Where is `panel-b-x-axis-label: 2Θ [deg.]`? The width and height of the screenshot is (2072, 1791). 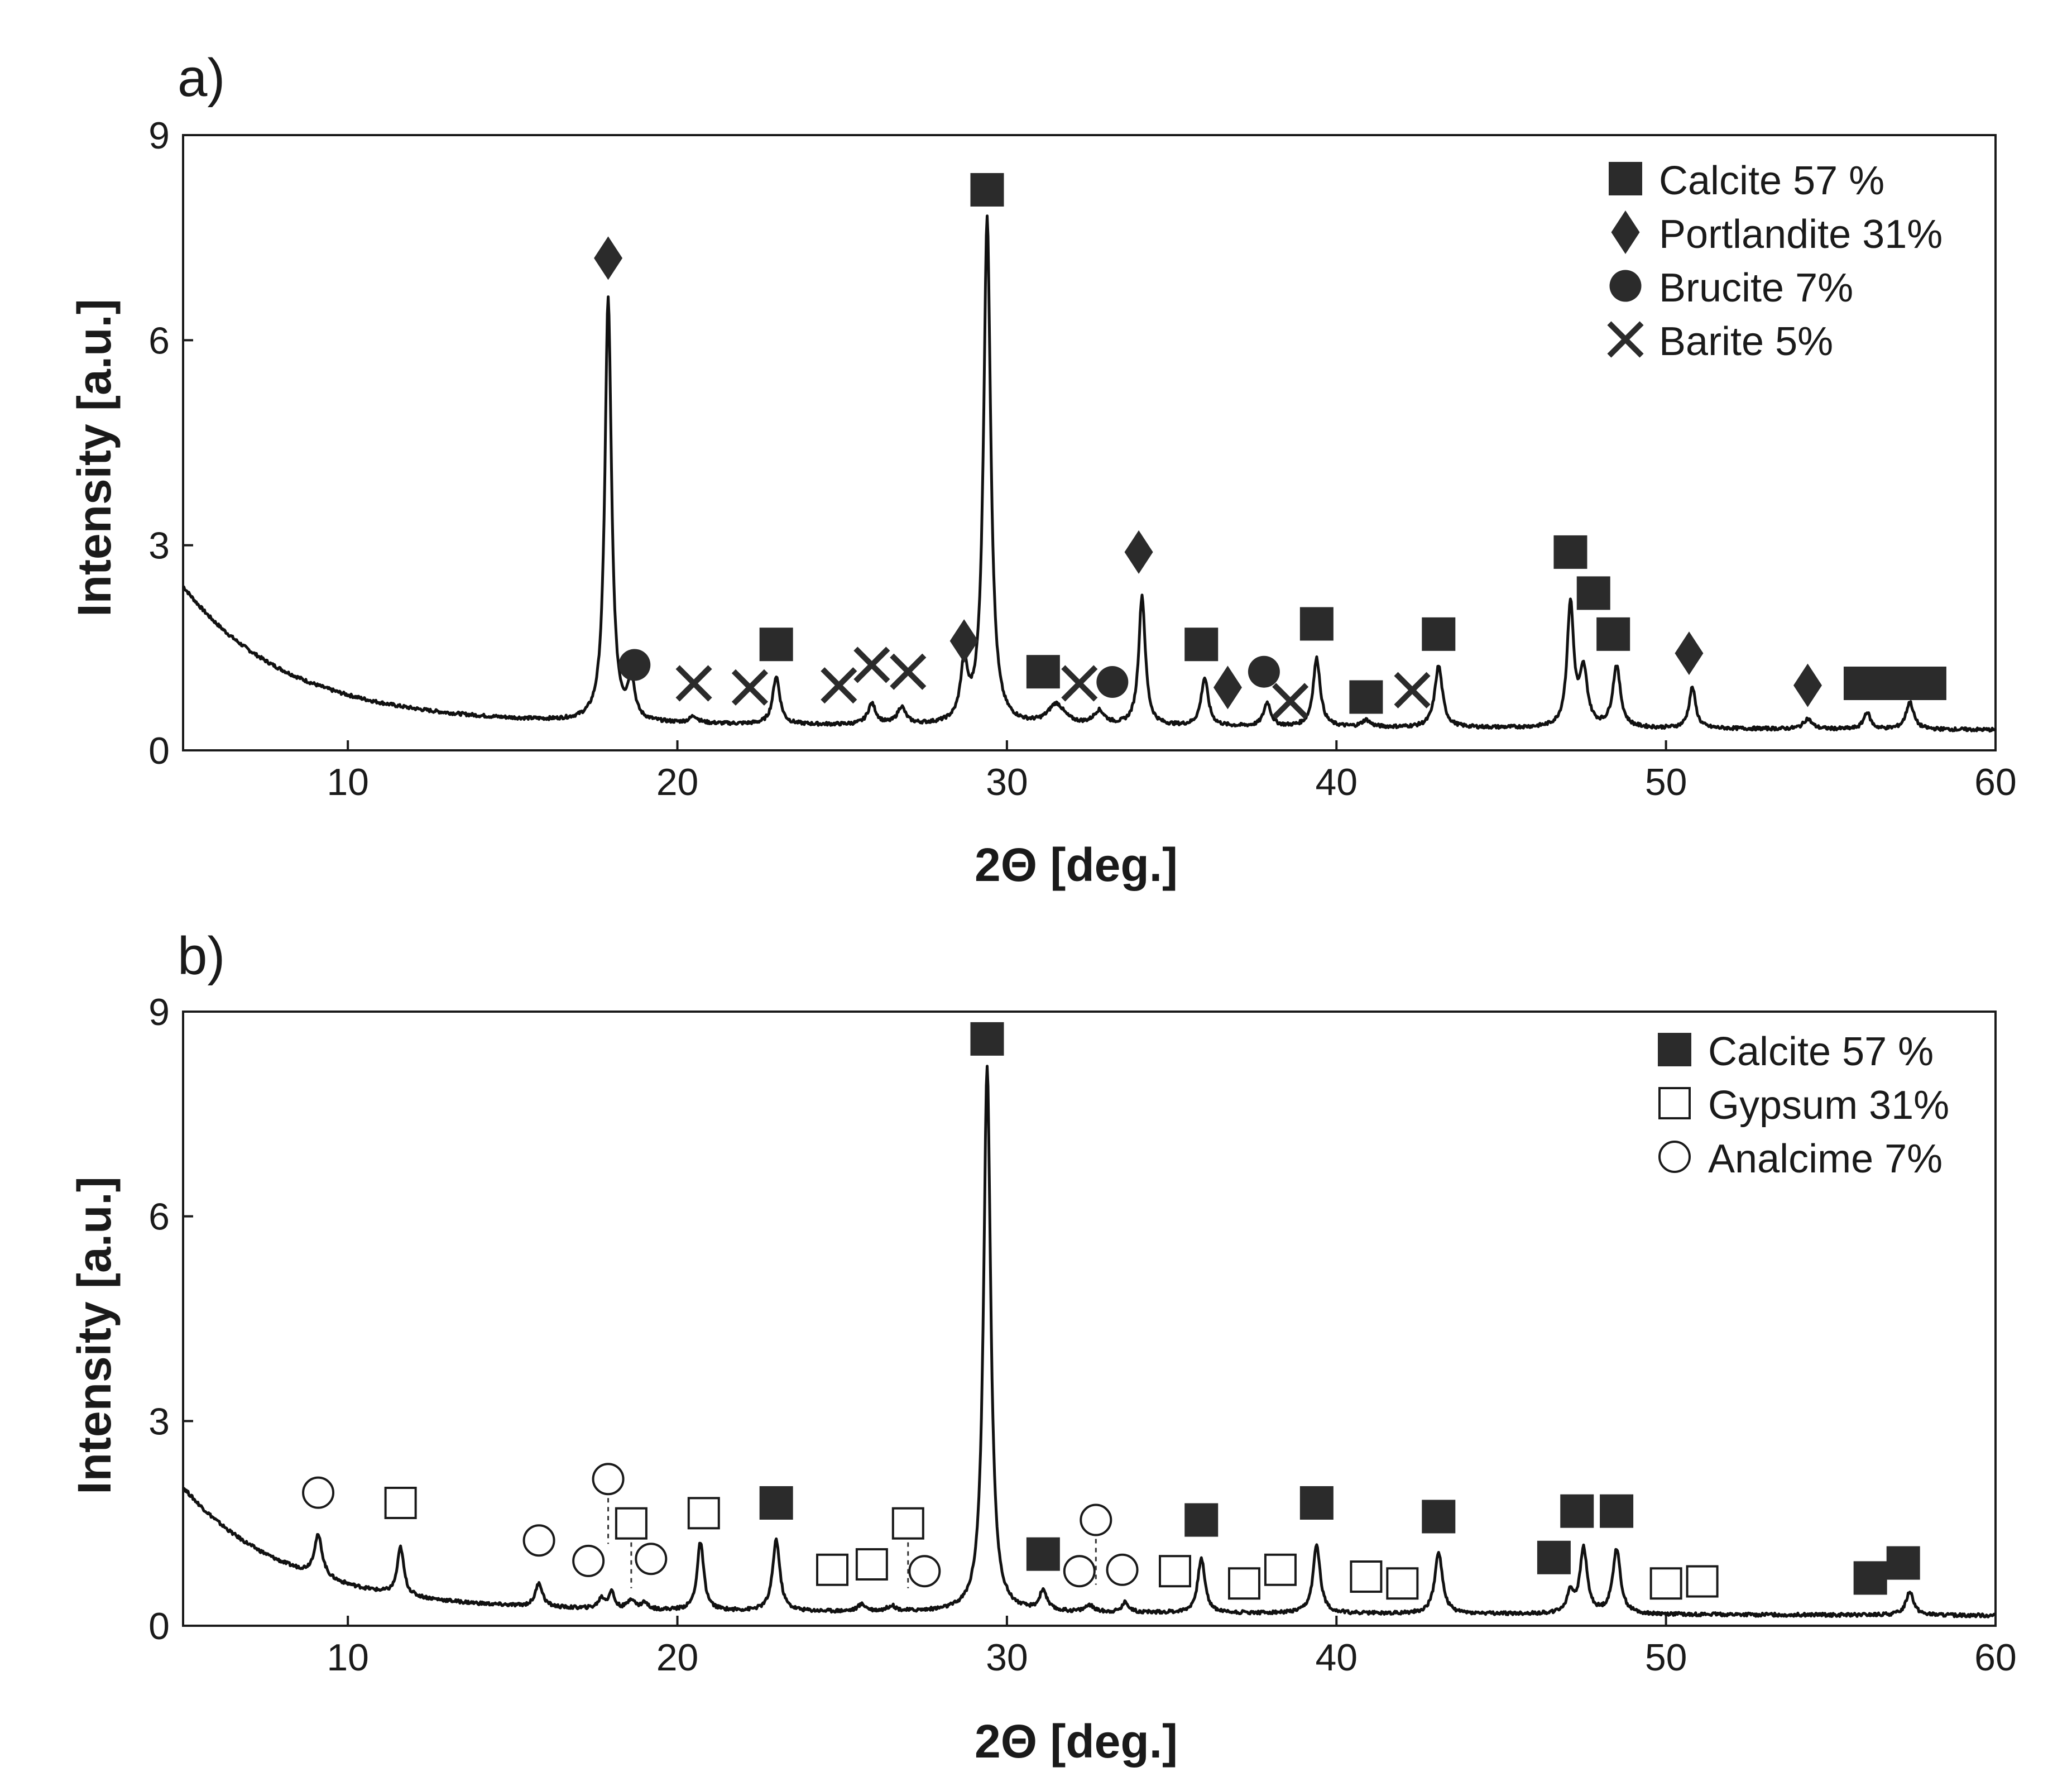 panel-b-x-axis-label: 2Θ [deg.] is located at coordinates (1076, 1741).